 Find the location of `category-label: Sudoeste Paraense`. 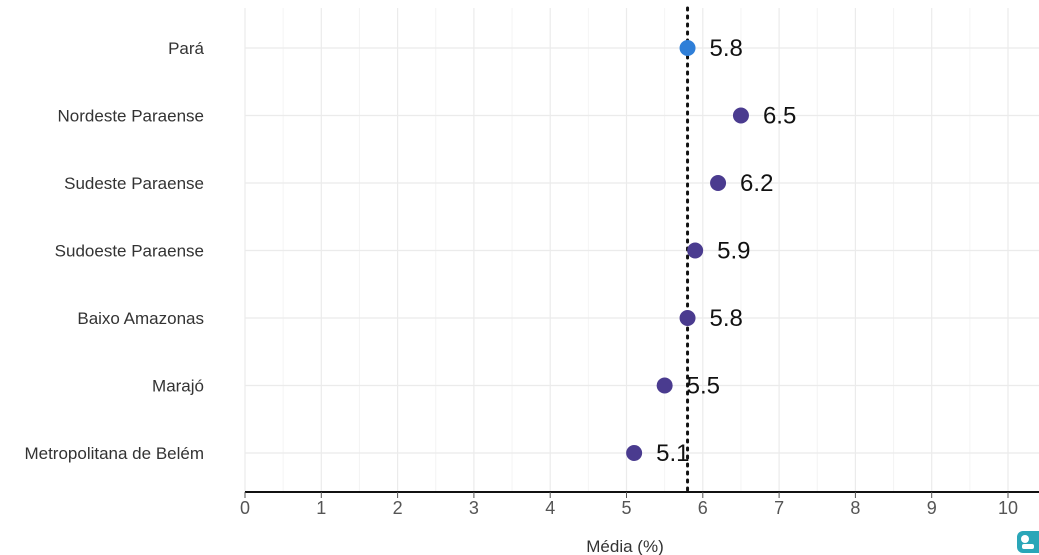

category-label: Sudoeste Paraense is located at coordinates (129, 251).